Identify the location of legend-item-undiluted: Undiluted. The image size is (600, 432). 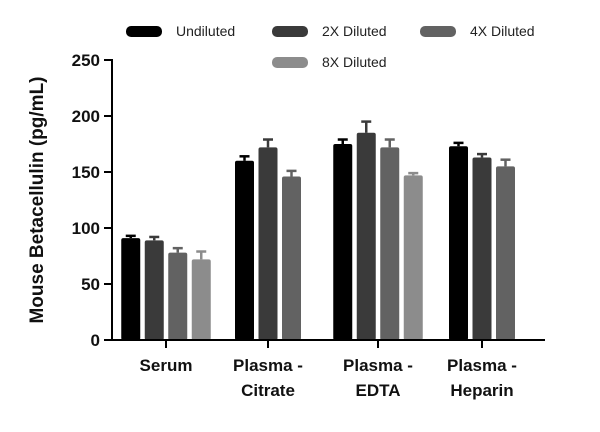
(180, 31).